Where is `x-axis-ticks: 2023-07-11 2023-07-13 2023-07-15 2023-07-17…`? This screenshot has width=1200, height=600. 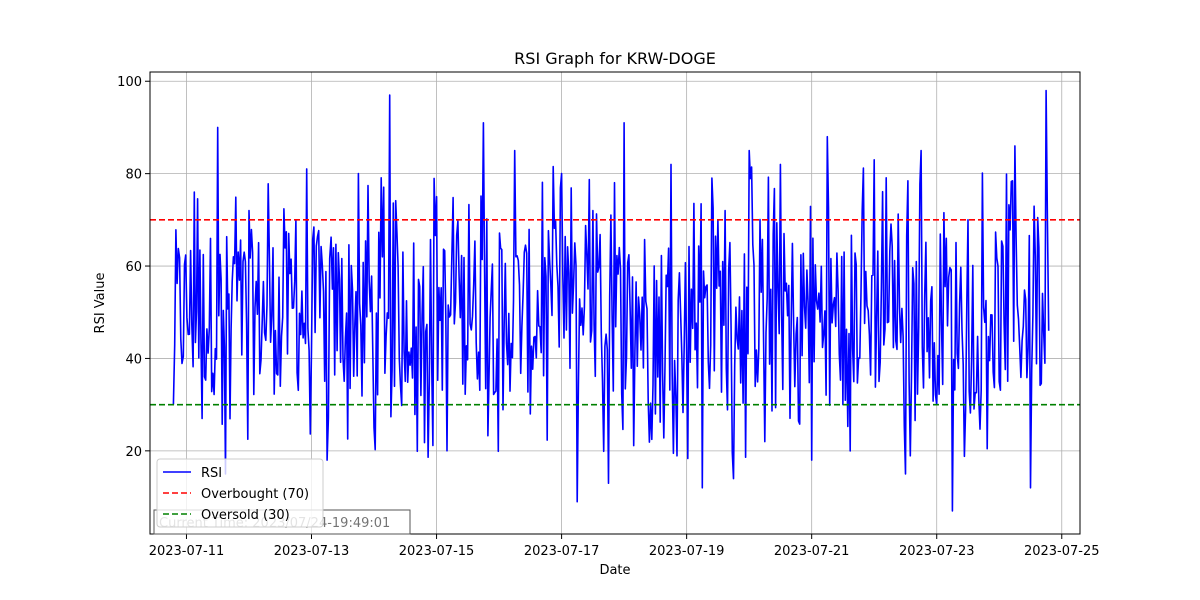 x-axis-ticks: 2023-07-11 2023-07-13 2023-07-15 2023-07-17… is located at coordinates (624, 546).